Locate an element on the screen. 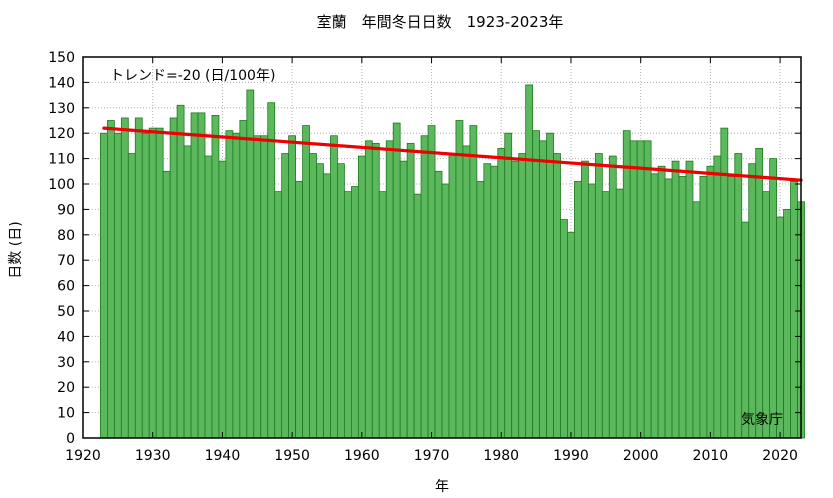 The height and width of the screenshot is (498, 833). y-tick-label: 60 is located at coordinates (66, 287).